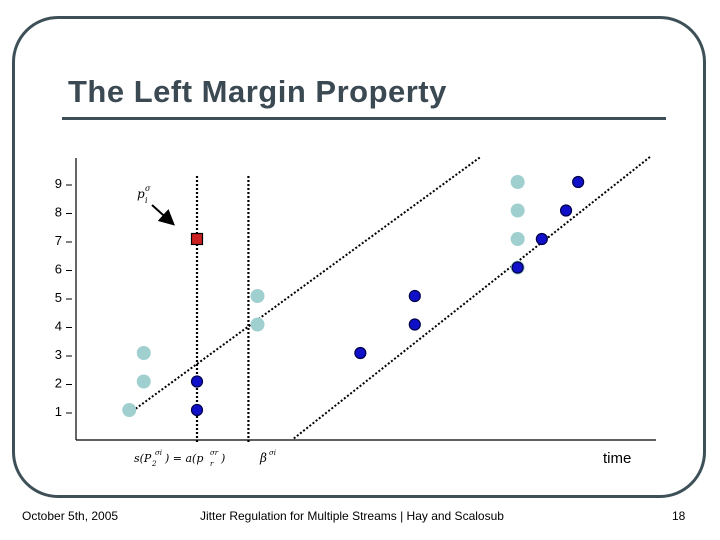  Describe the element at coordinates (58, 269) in the screenshot. I see `y-tick-label: 6` at that location.